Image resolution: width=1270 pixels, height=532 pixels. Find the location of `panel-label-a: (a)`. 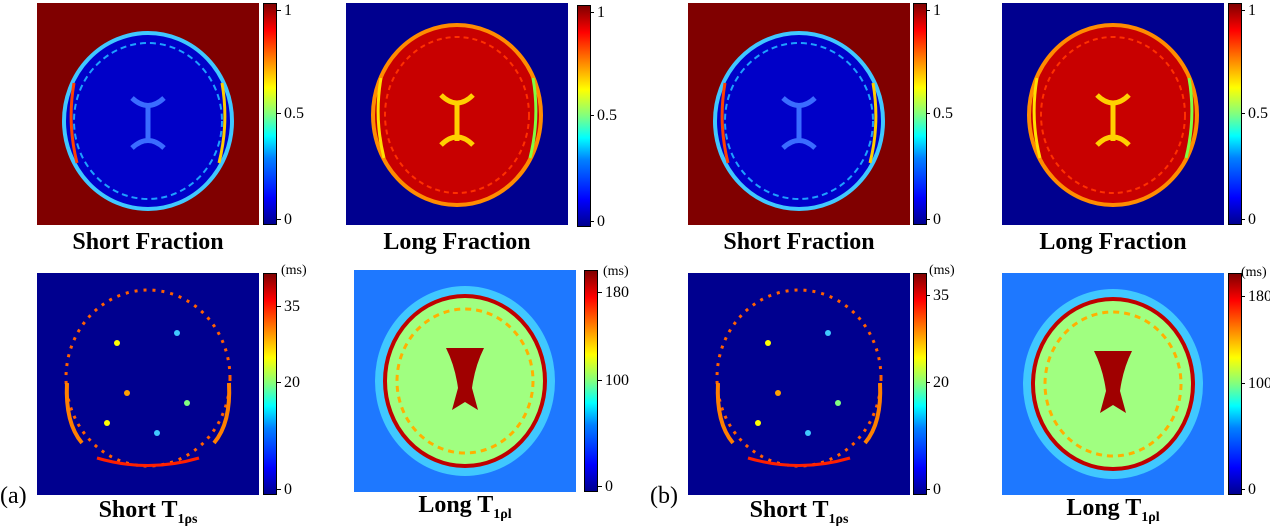

panel-label-a: (a) is located at coordinates (13, 496).